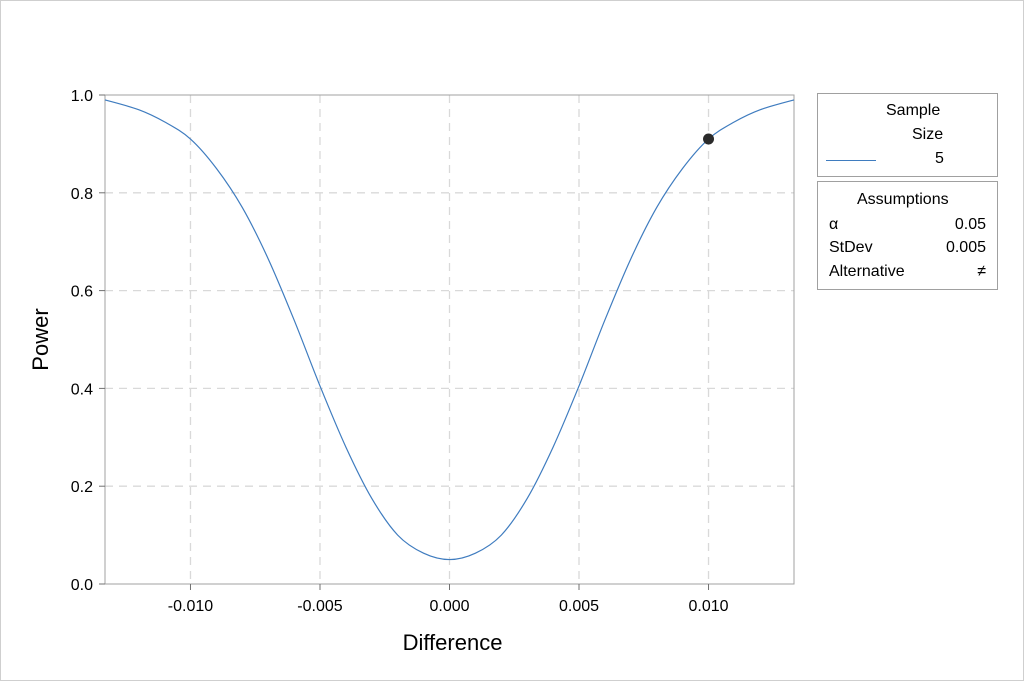 The image size is (1024, 681). What do you see at coordinates (867, 271) in the screenshot?
I see `assumption-alternative-label: Alternative` at bounding box center [867, 271].